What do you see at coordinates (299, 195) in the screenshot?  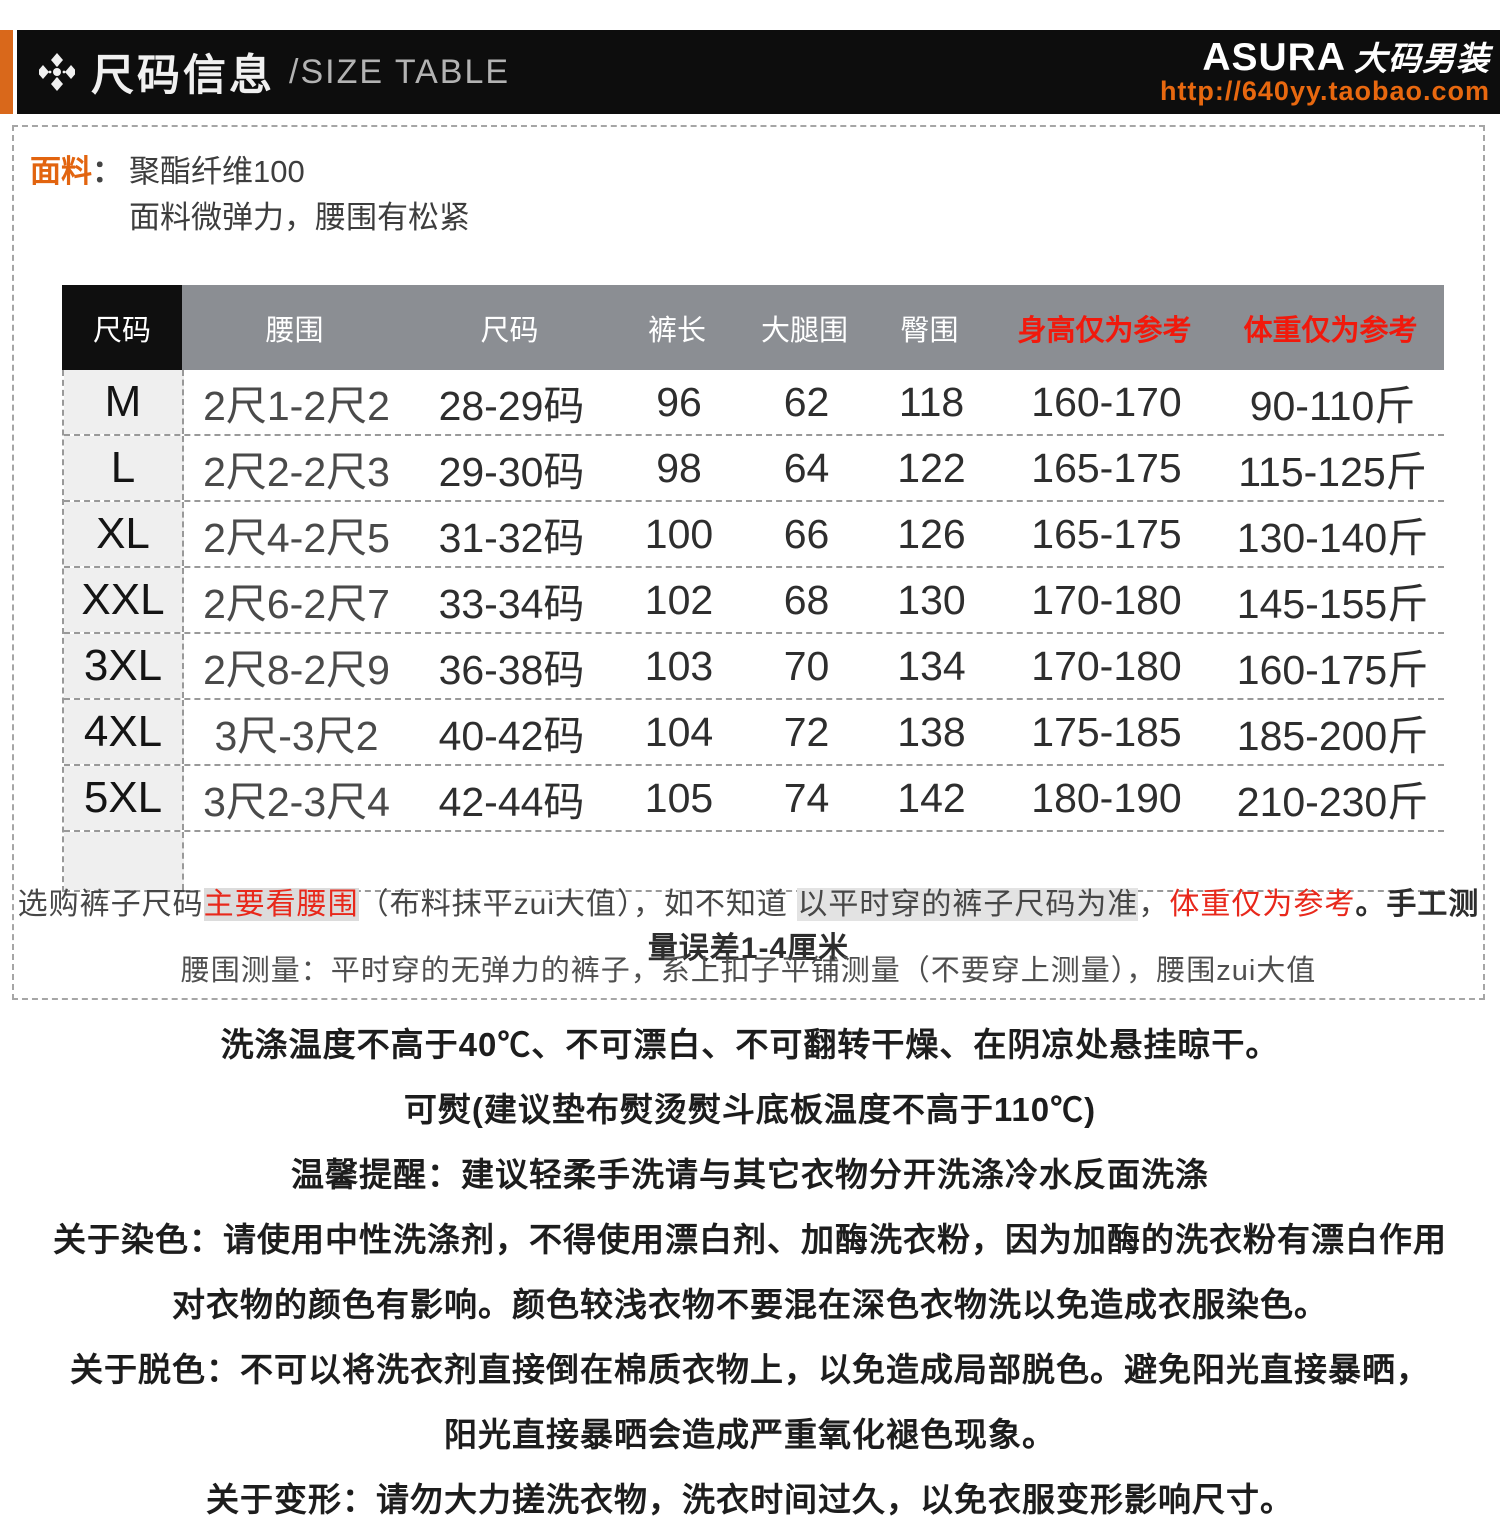 I see `fabric-lines: 聚酯纤维100 面料微弹力，腰围有松紧` at bounding box center [299, 195].